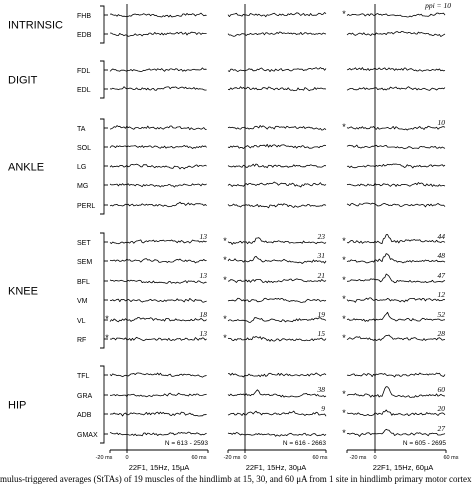 Image resolution: width=474 pixels, height=484 pixels. What do you see at coordinates (23, 292) in the screenshot?
I see `group-label-knee: KNEE` at bounding box center [23, 292].